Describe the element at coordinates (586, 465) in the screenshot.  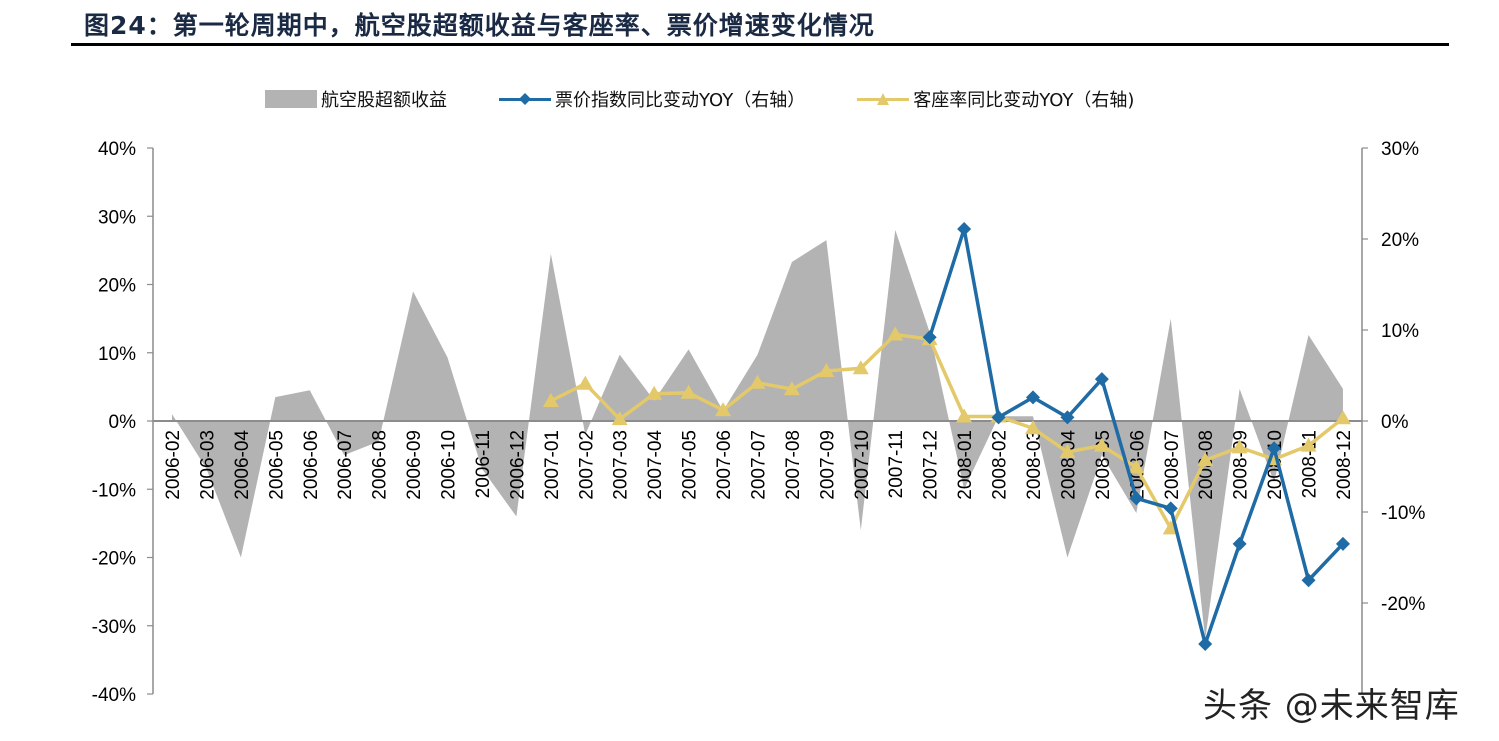
I see `x-axis-tick-label: 2007-02` at that location.